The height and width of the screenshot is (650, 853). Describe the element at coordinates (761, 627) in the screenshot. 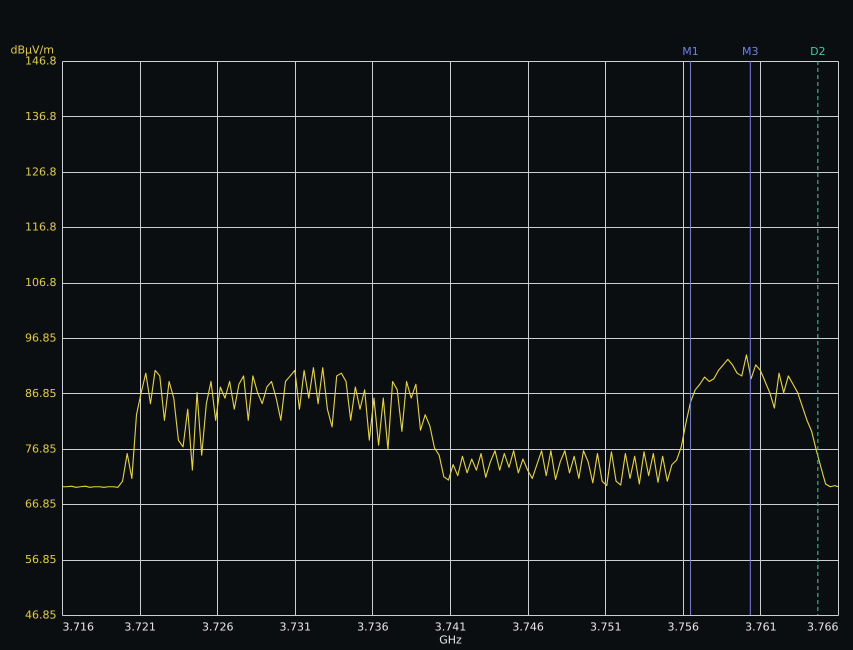

I see `x-tick-label: 3.761` at that location.